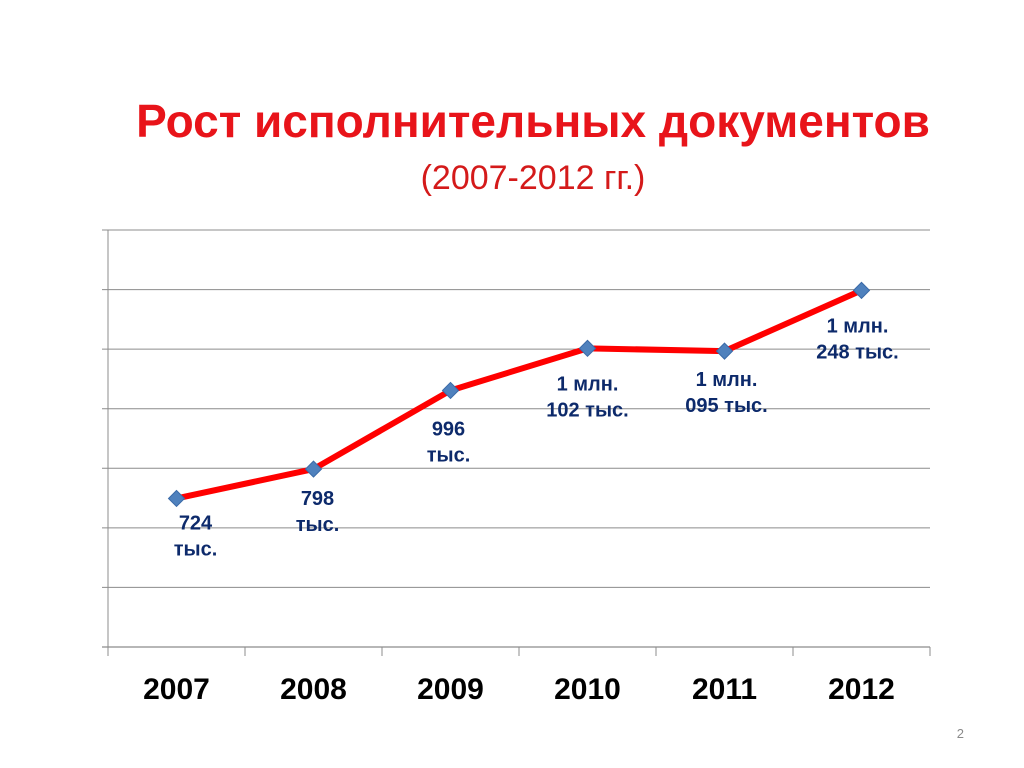 This screenshot has width=1024, height=768. I want to click on x-tick-labels: 2007 2008 2009 2010 2011 2012, so click(519, 689).